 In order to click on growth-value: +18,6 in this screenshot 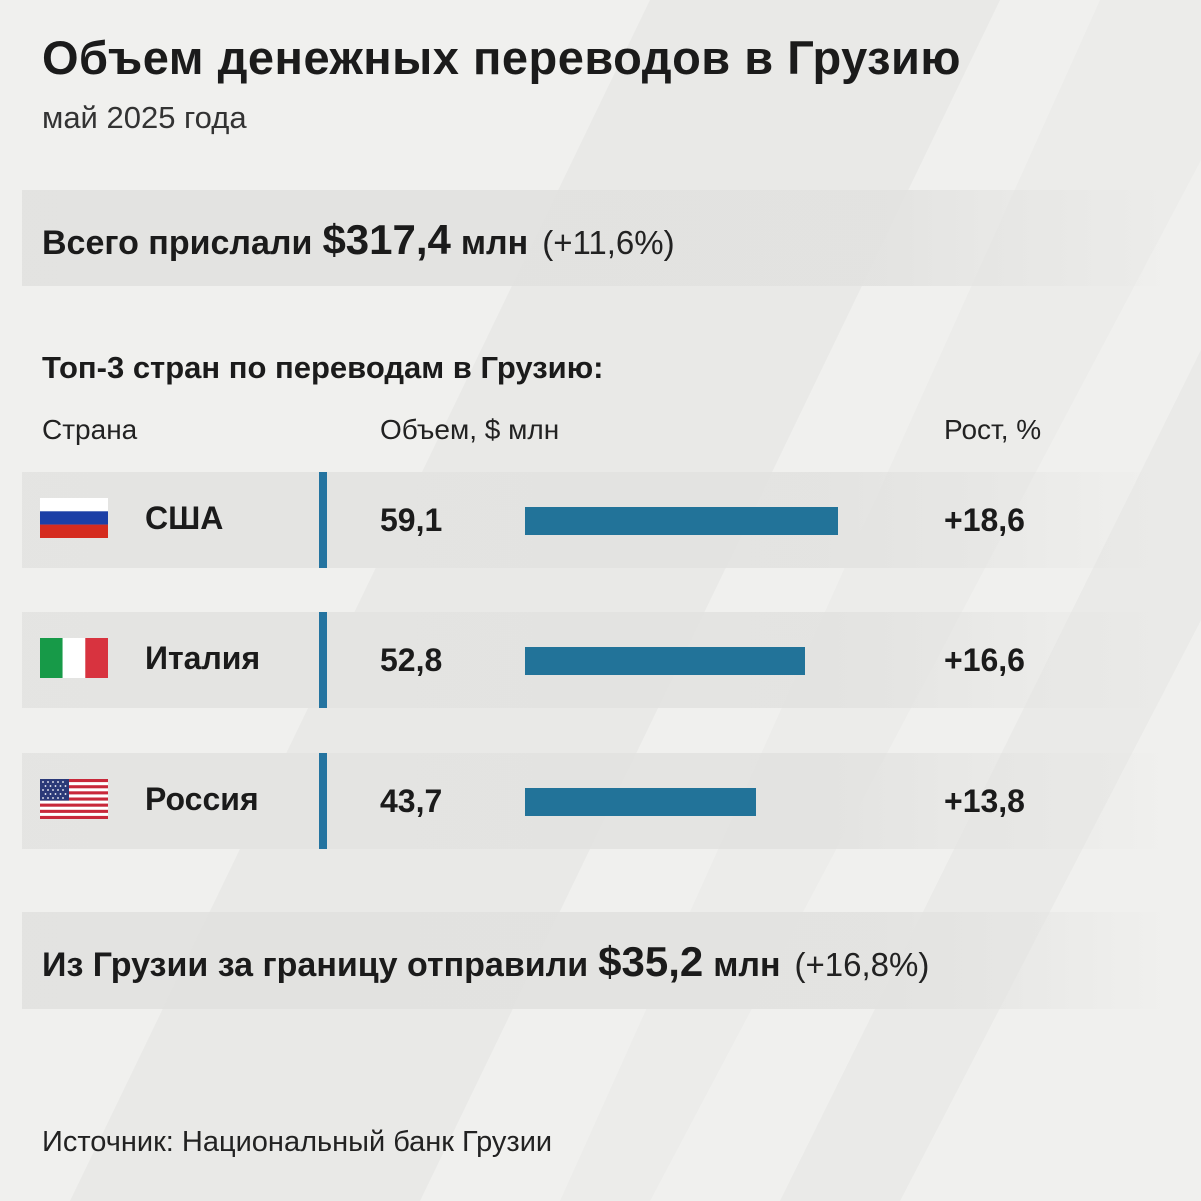, I will do `click(984, 520)`.